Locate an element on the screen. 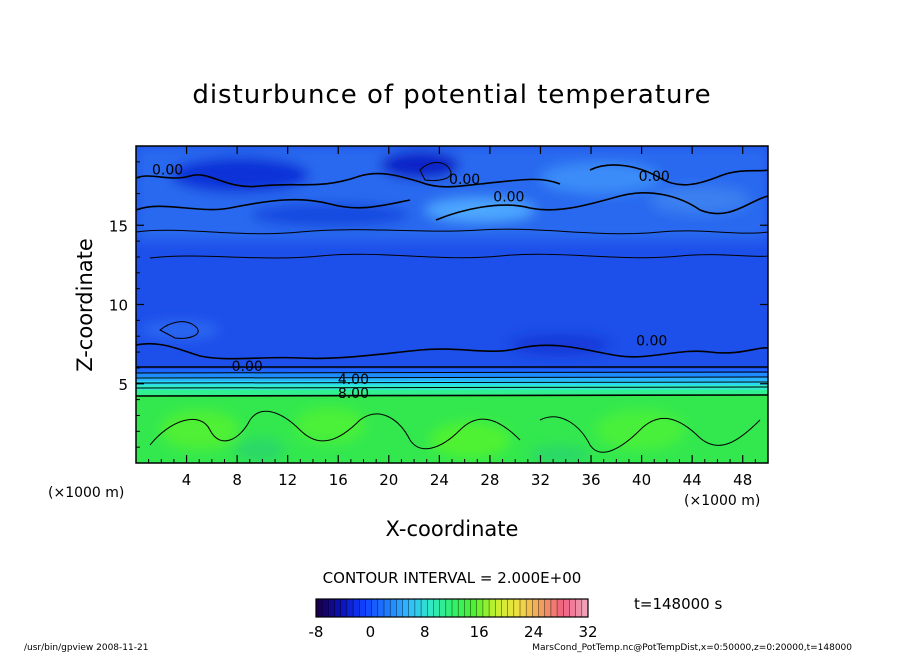 This screenshot has width=904, height=654. x-tick-label: 28 is located at coordinates (489, 480).